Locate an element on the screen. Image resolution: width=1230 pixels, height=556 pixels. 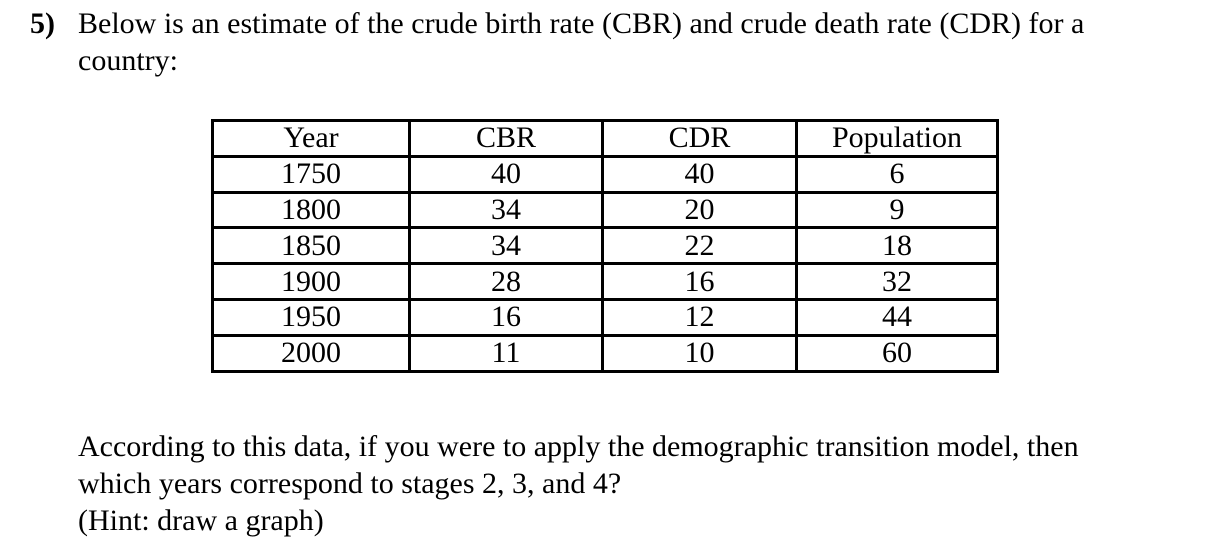
table-row: 1750 40 40 6 is located at coordinates (605, 174).